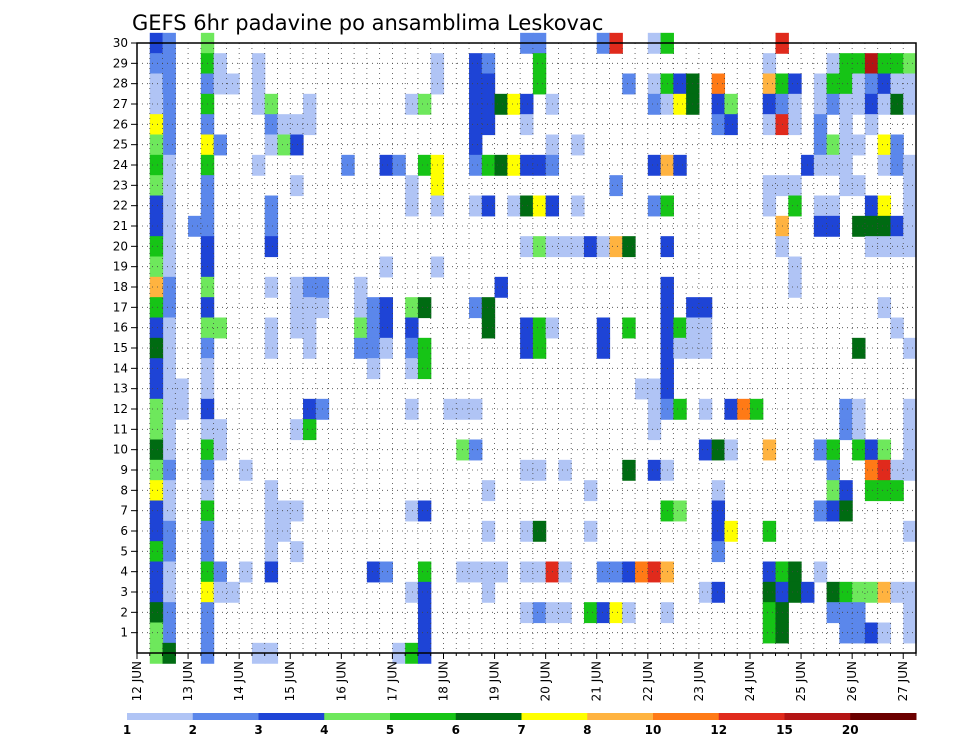 This screenshot has height=742, width=960. Describe the element at coordinates (390, 730) in the screenshot. I see `legend-label: 5` at that location.